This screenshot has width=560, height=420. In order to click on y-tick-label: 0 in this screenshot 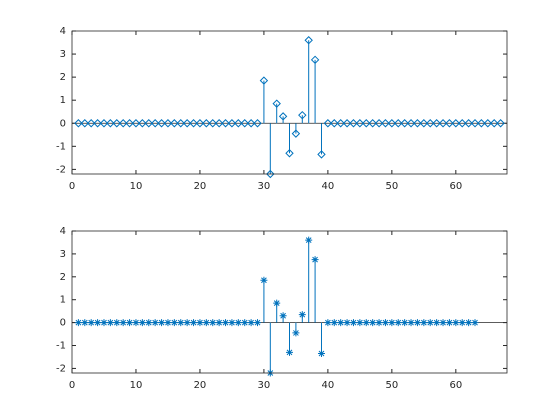, I will do `click(63, 123)`.